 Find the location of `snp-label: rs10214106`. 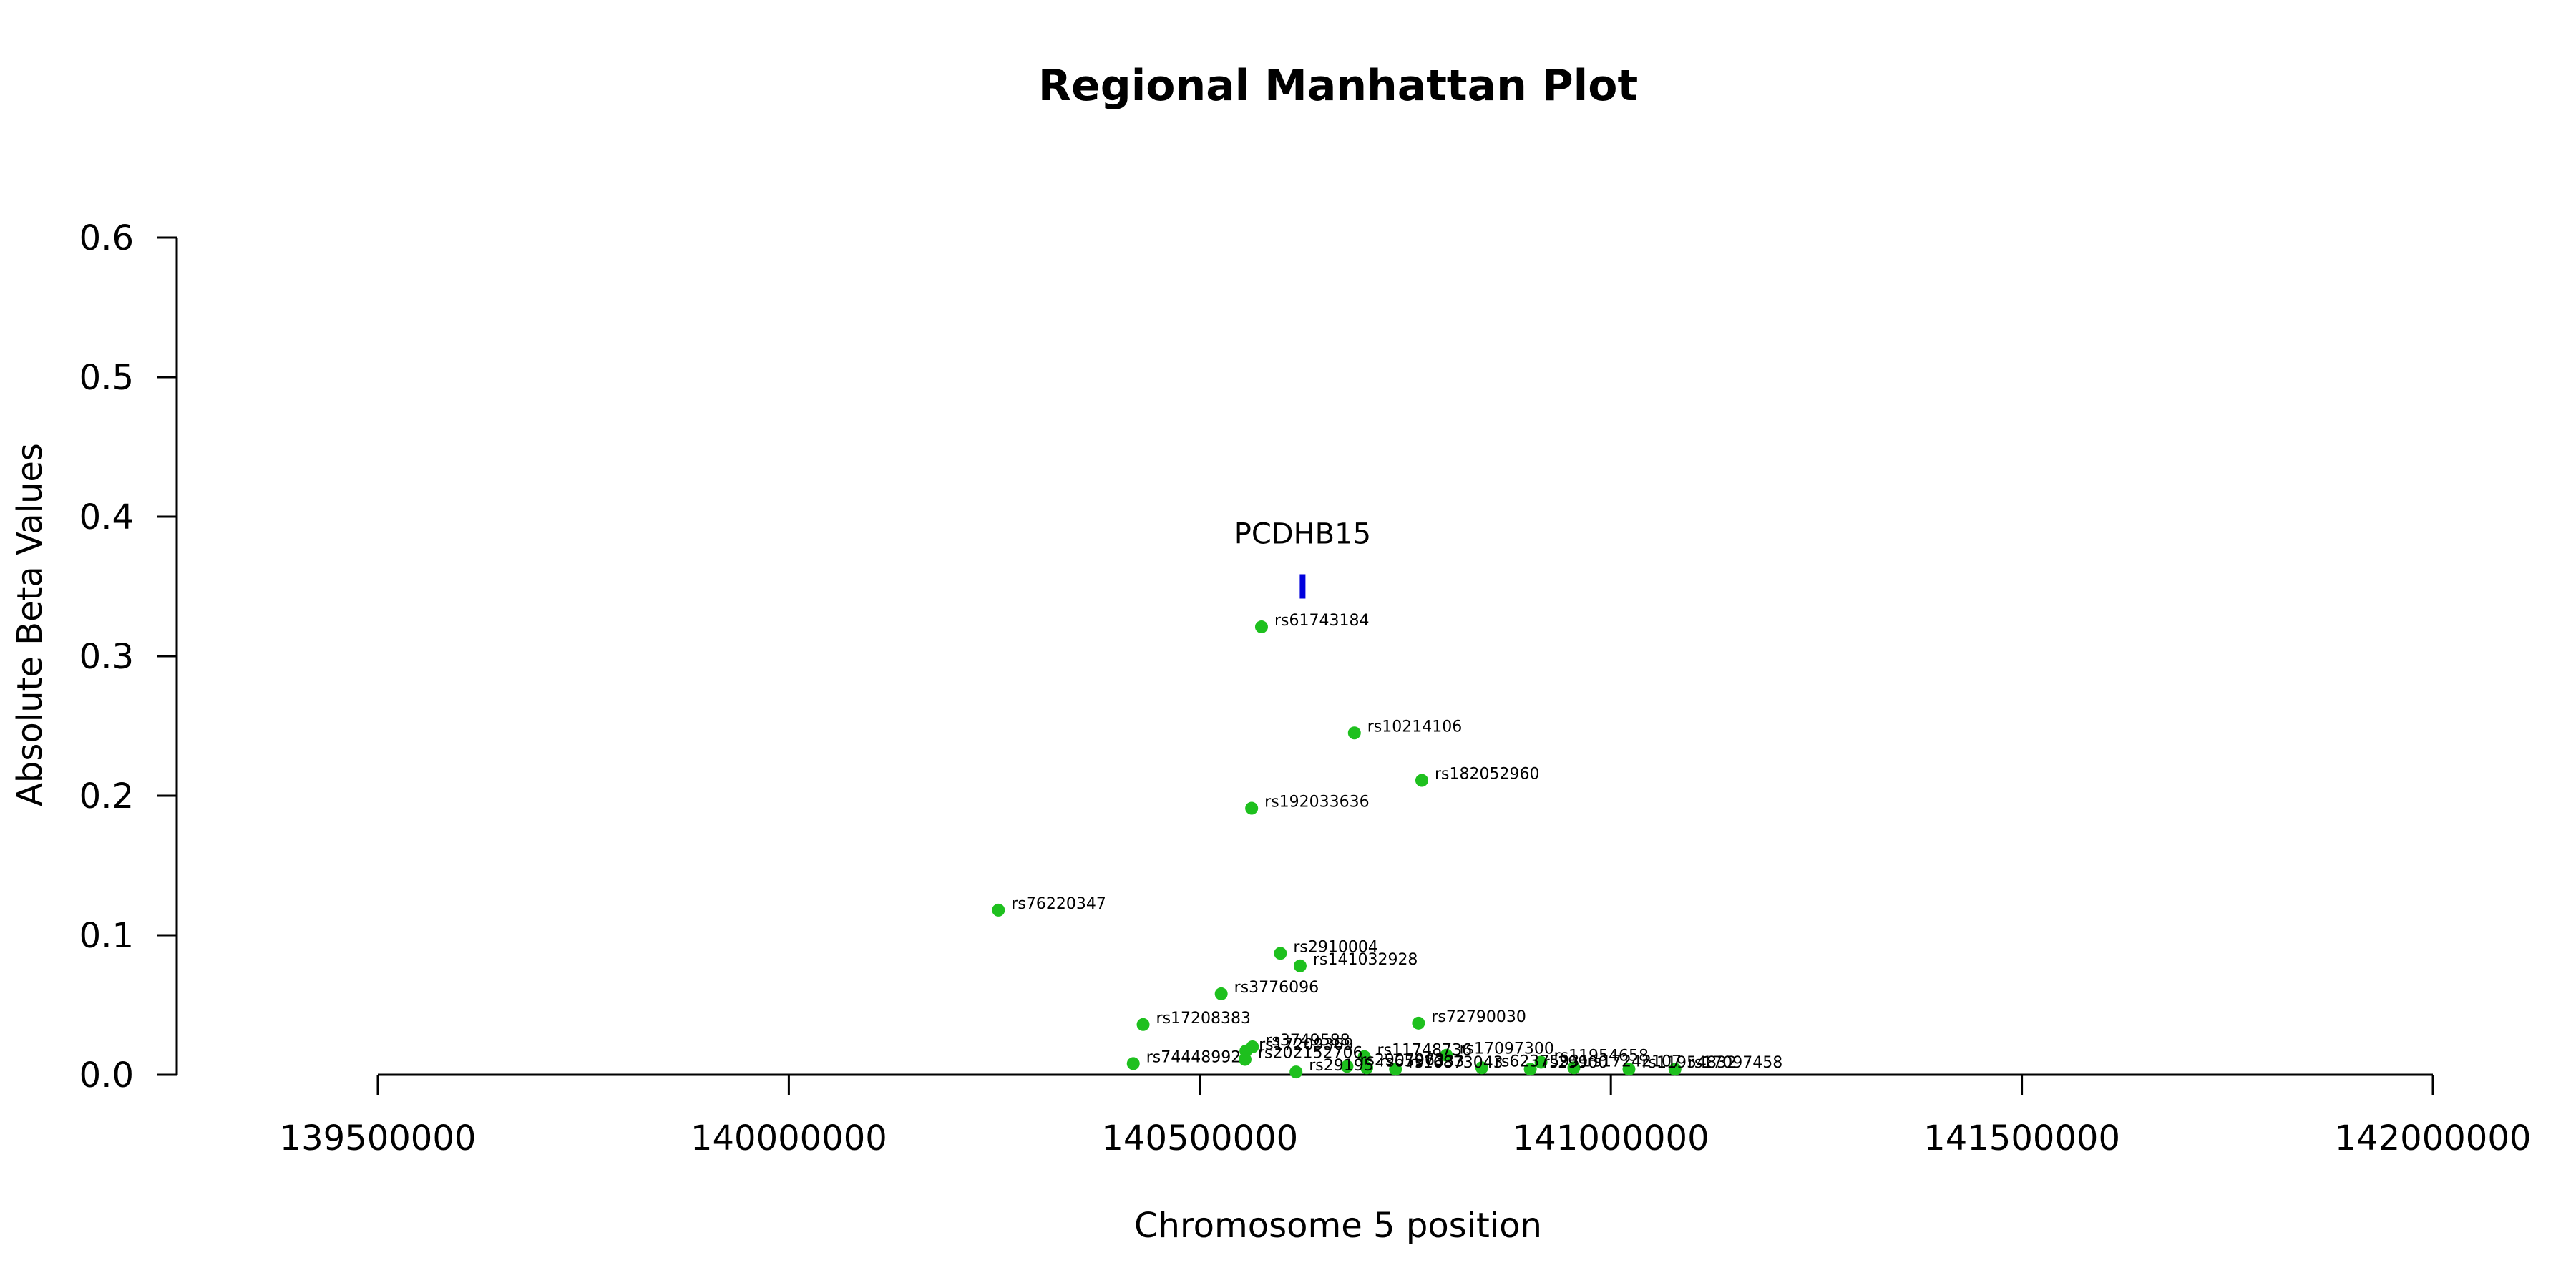

snp-label: rs10214106 is located at coordinates (1414, 727).